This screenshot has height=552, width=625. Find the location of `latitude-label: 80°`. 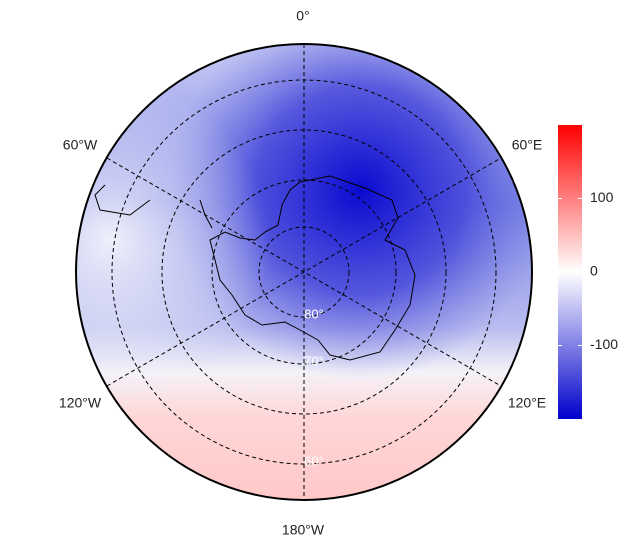

latitude-label: 80° is located at coordinates (314, 313).